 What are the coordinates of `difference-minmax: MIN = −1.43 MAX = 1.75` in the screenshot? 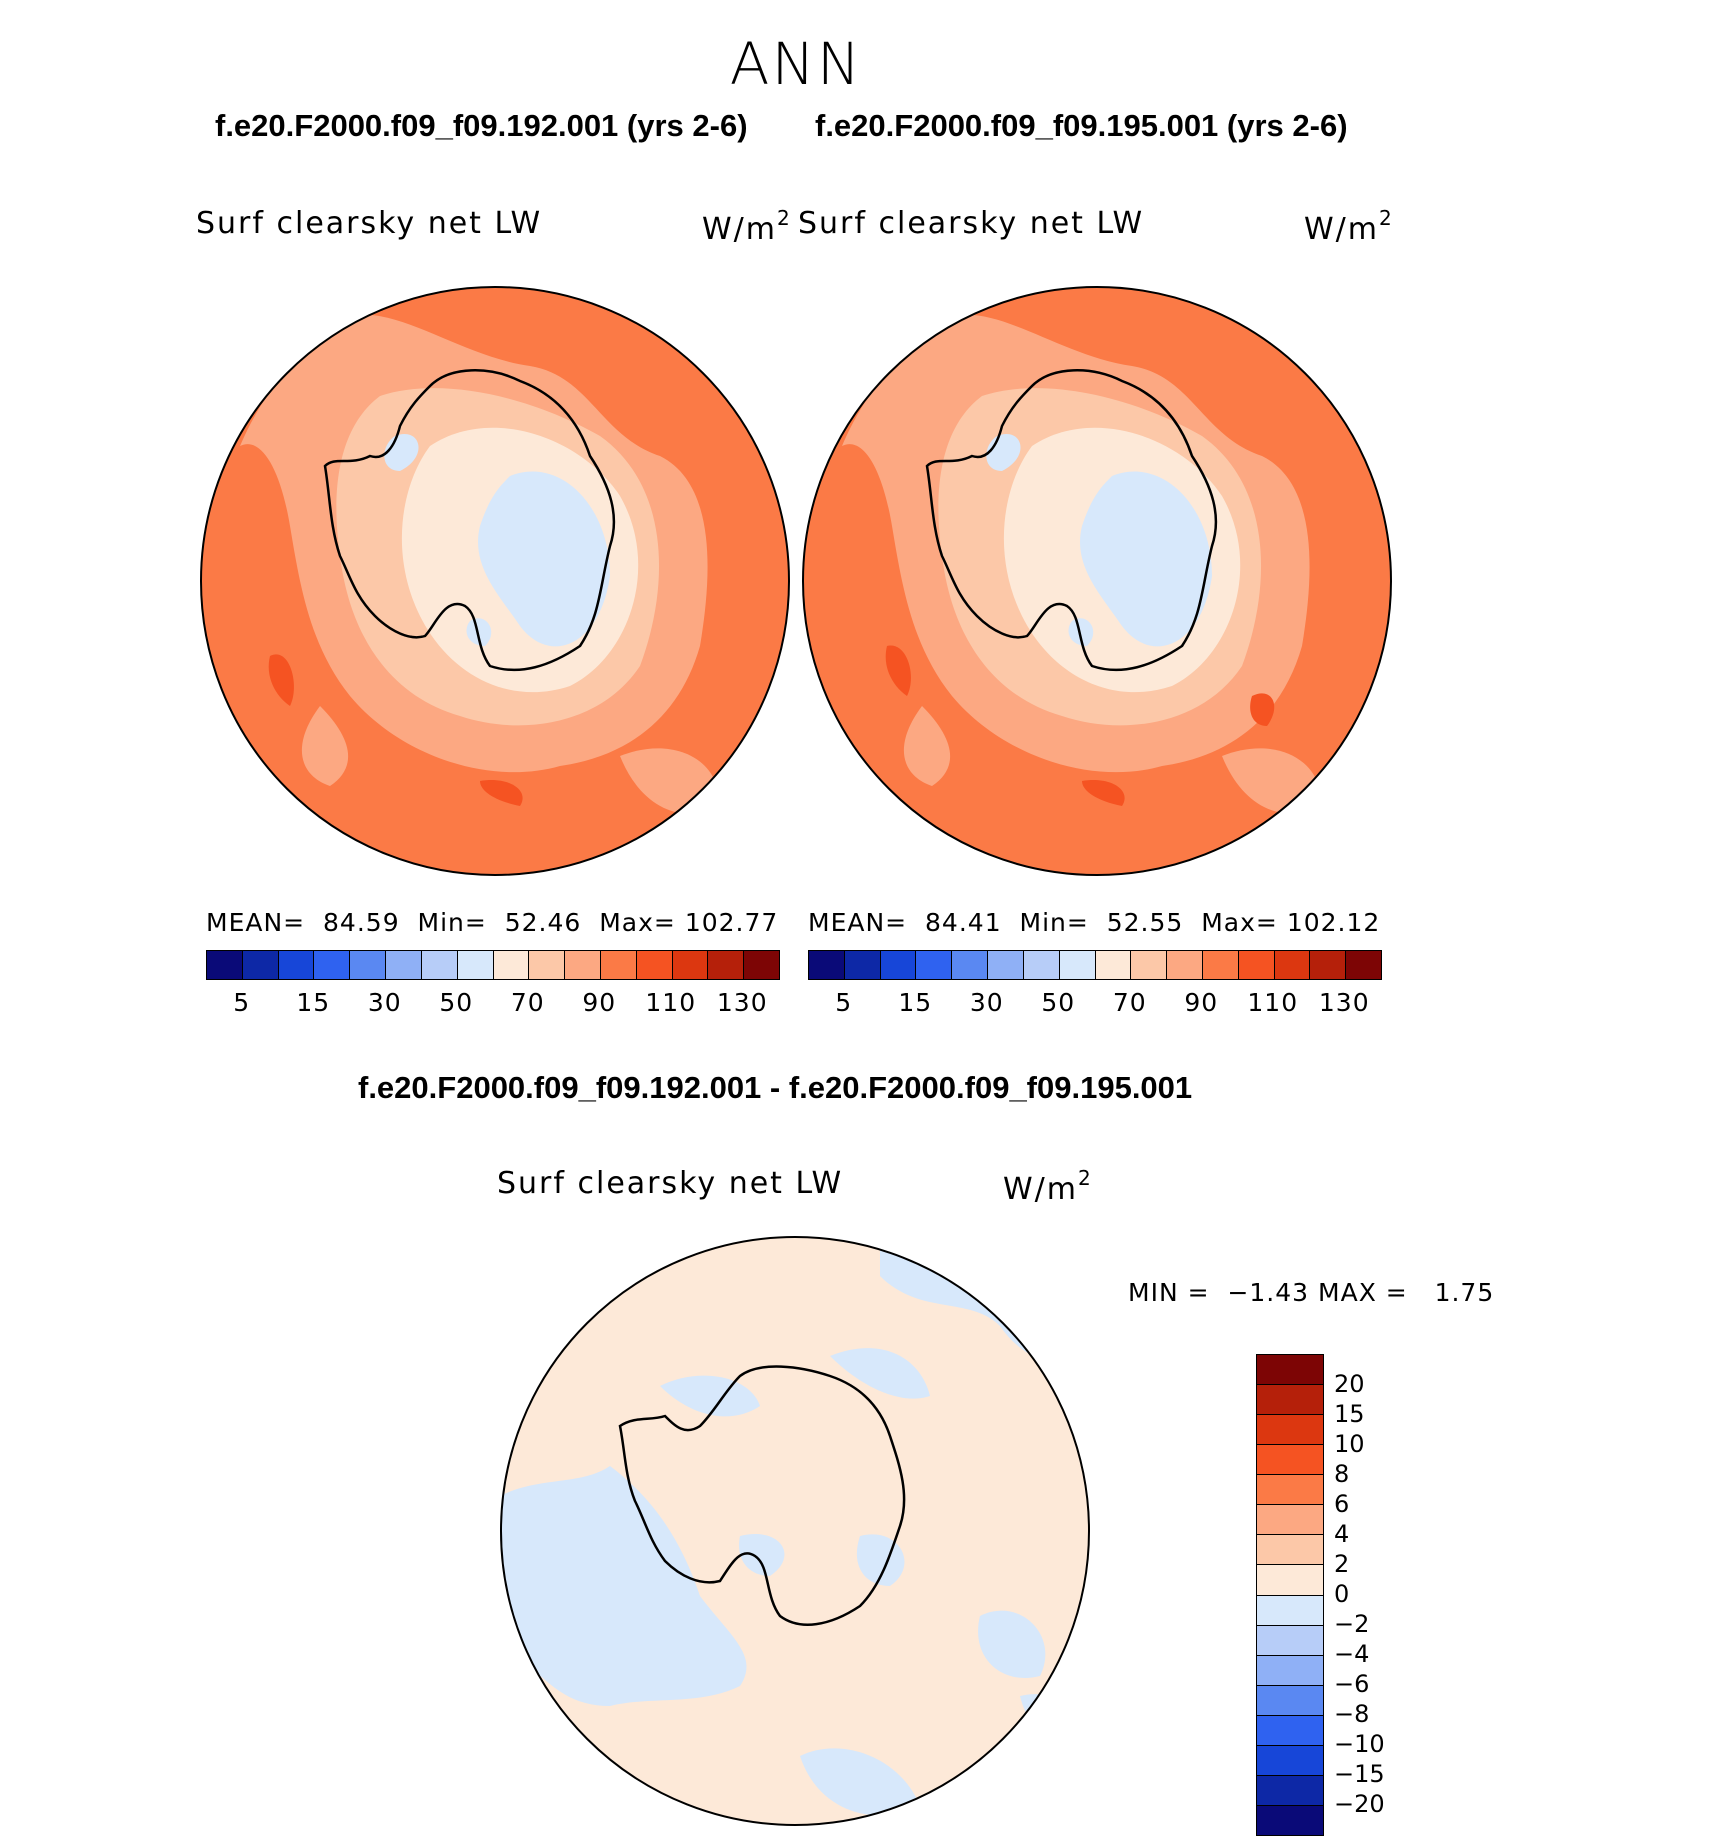 It's located at (1311, 1292).